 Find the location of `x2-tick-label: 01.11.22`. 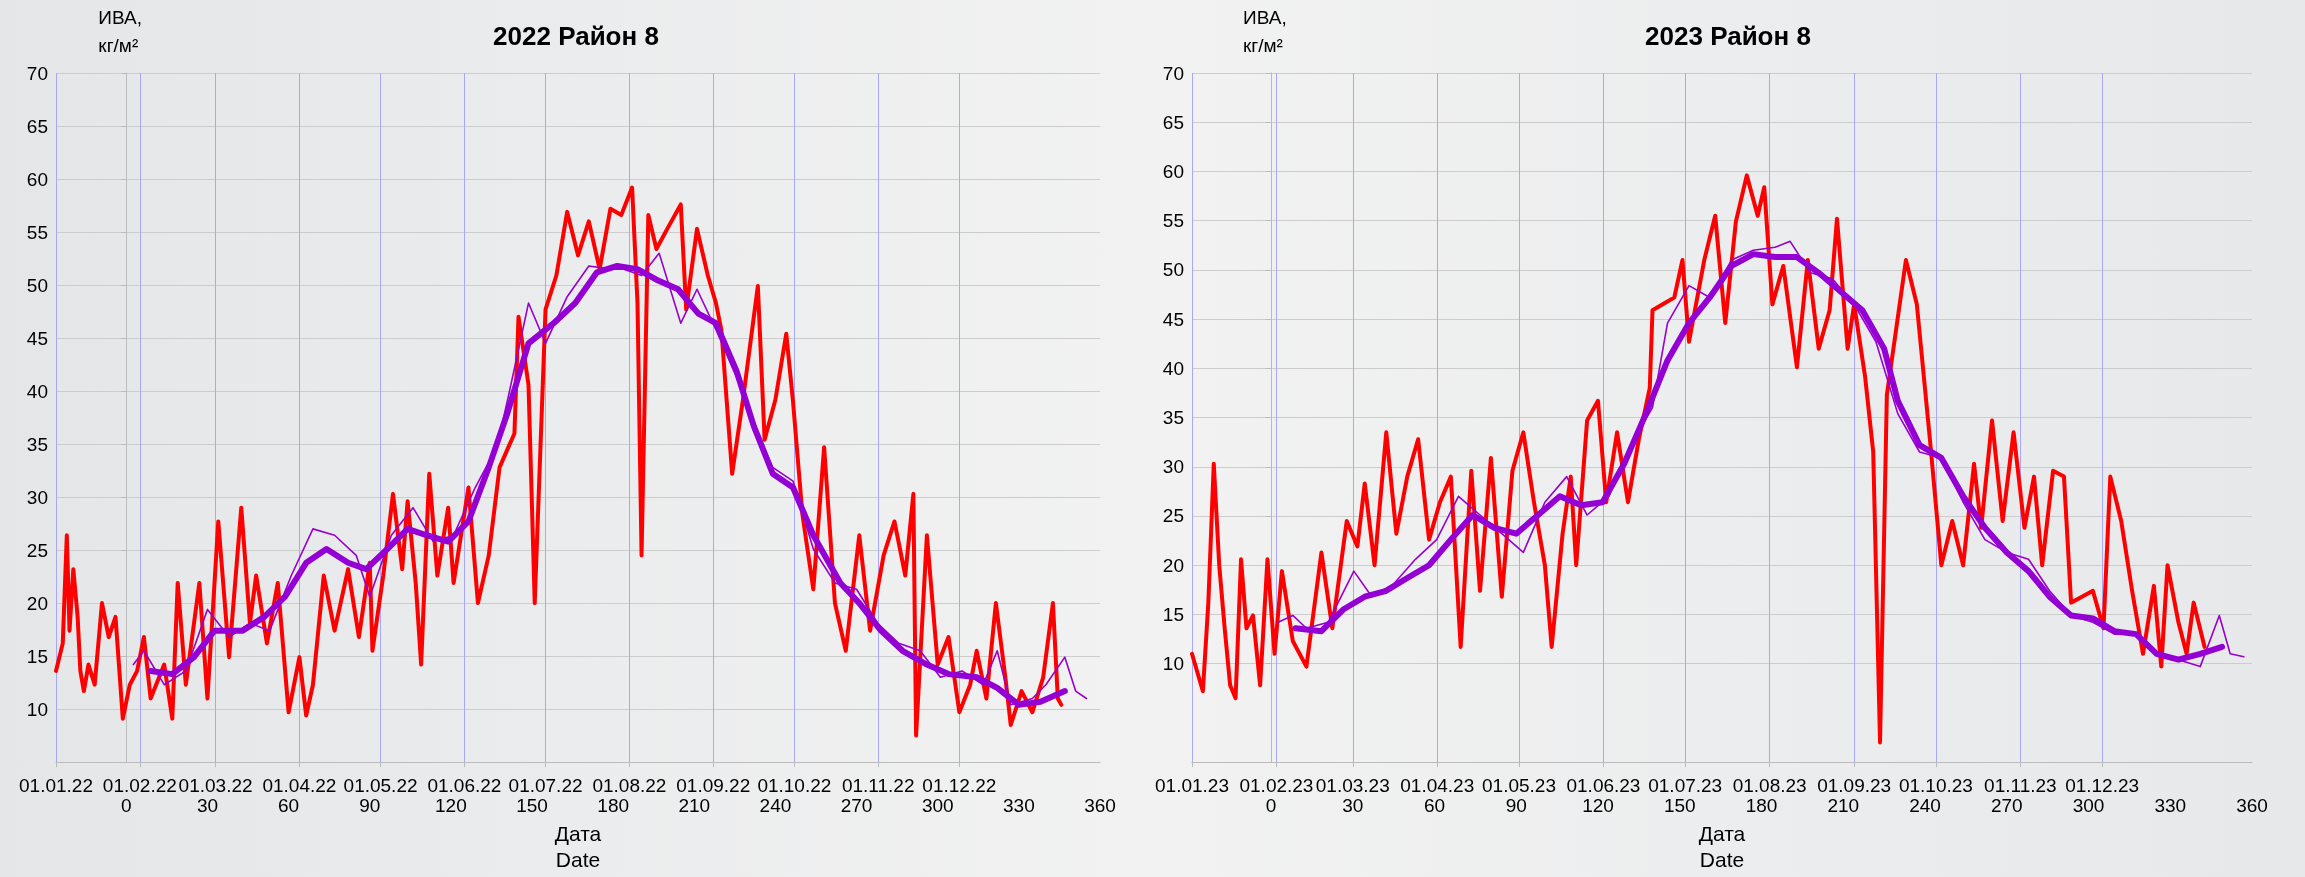

x2-tick-label: 01.11.22 is located at coordinates (878, 786).